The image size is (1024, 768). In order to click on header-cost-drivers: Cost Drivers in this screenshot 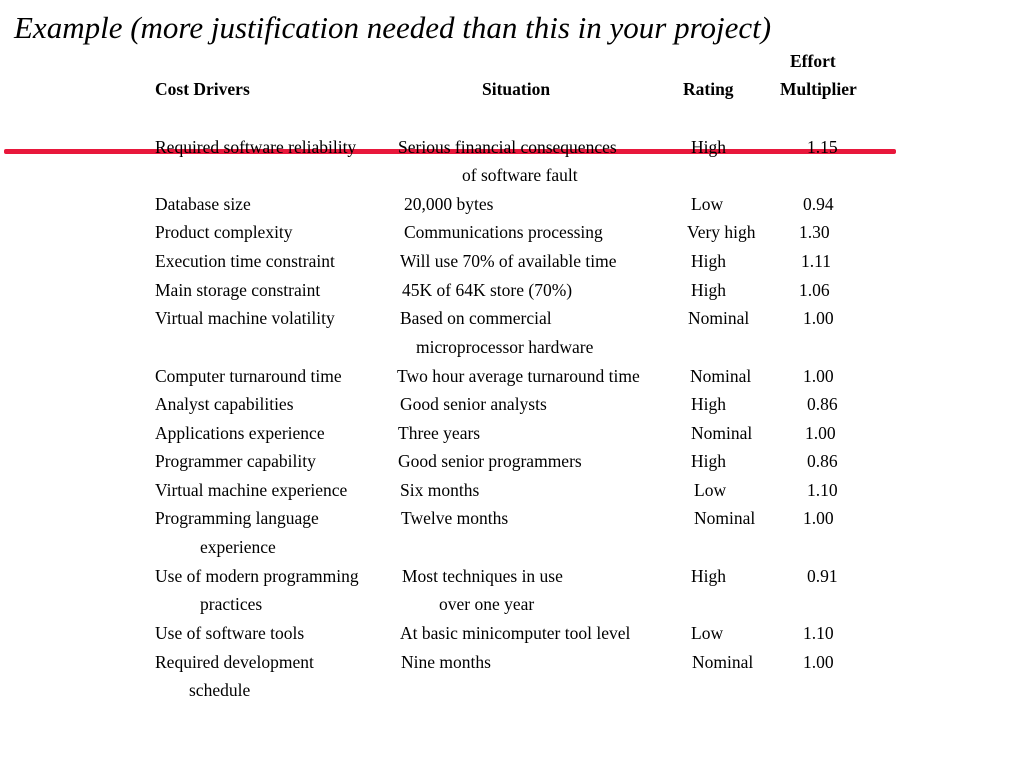, I will do `click(202, 89)`.